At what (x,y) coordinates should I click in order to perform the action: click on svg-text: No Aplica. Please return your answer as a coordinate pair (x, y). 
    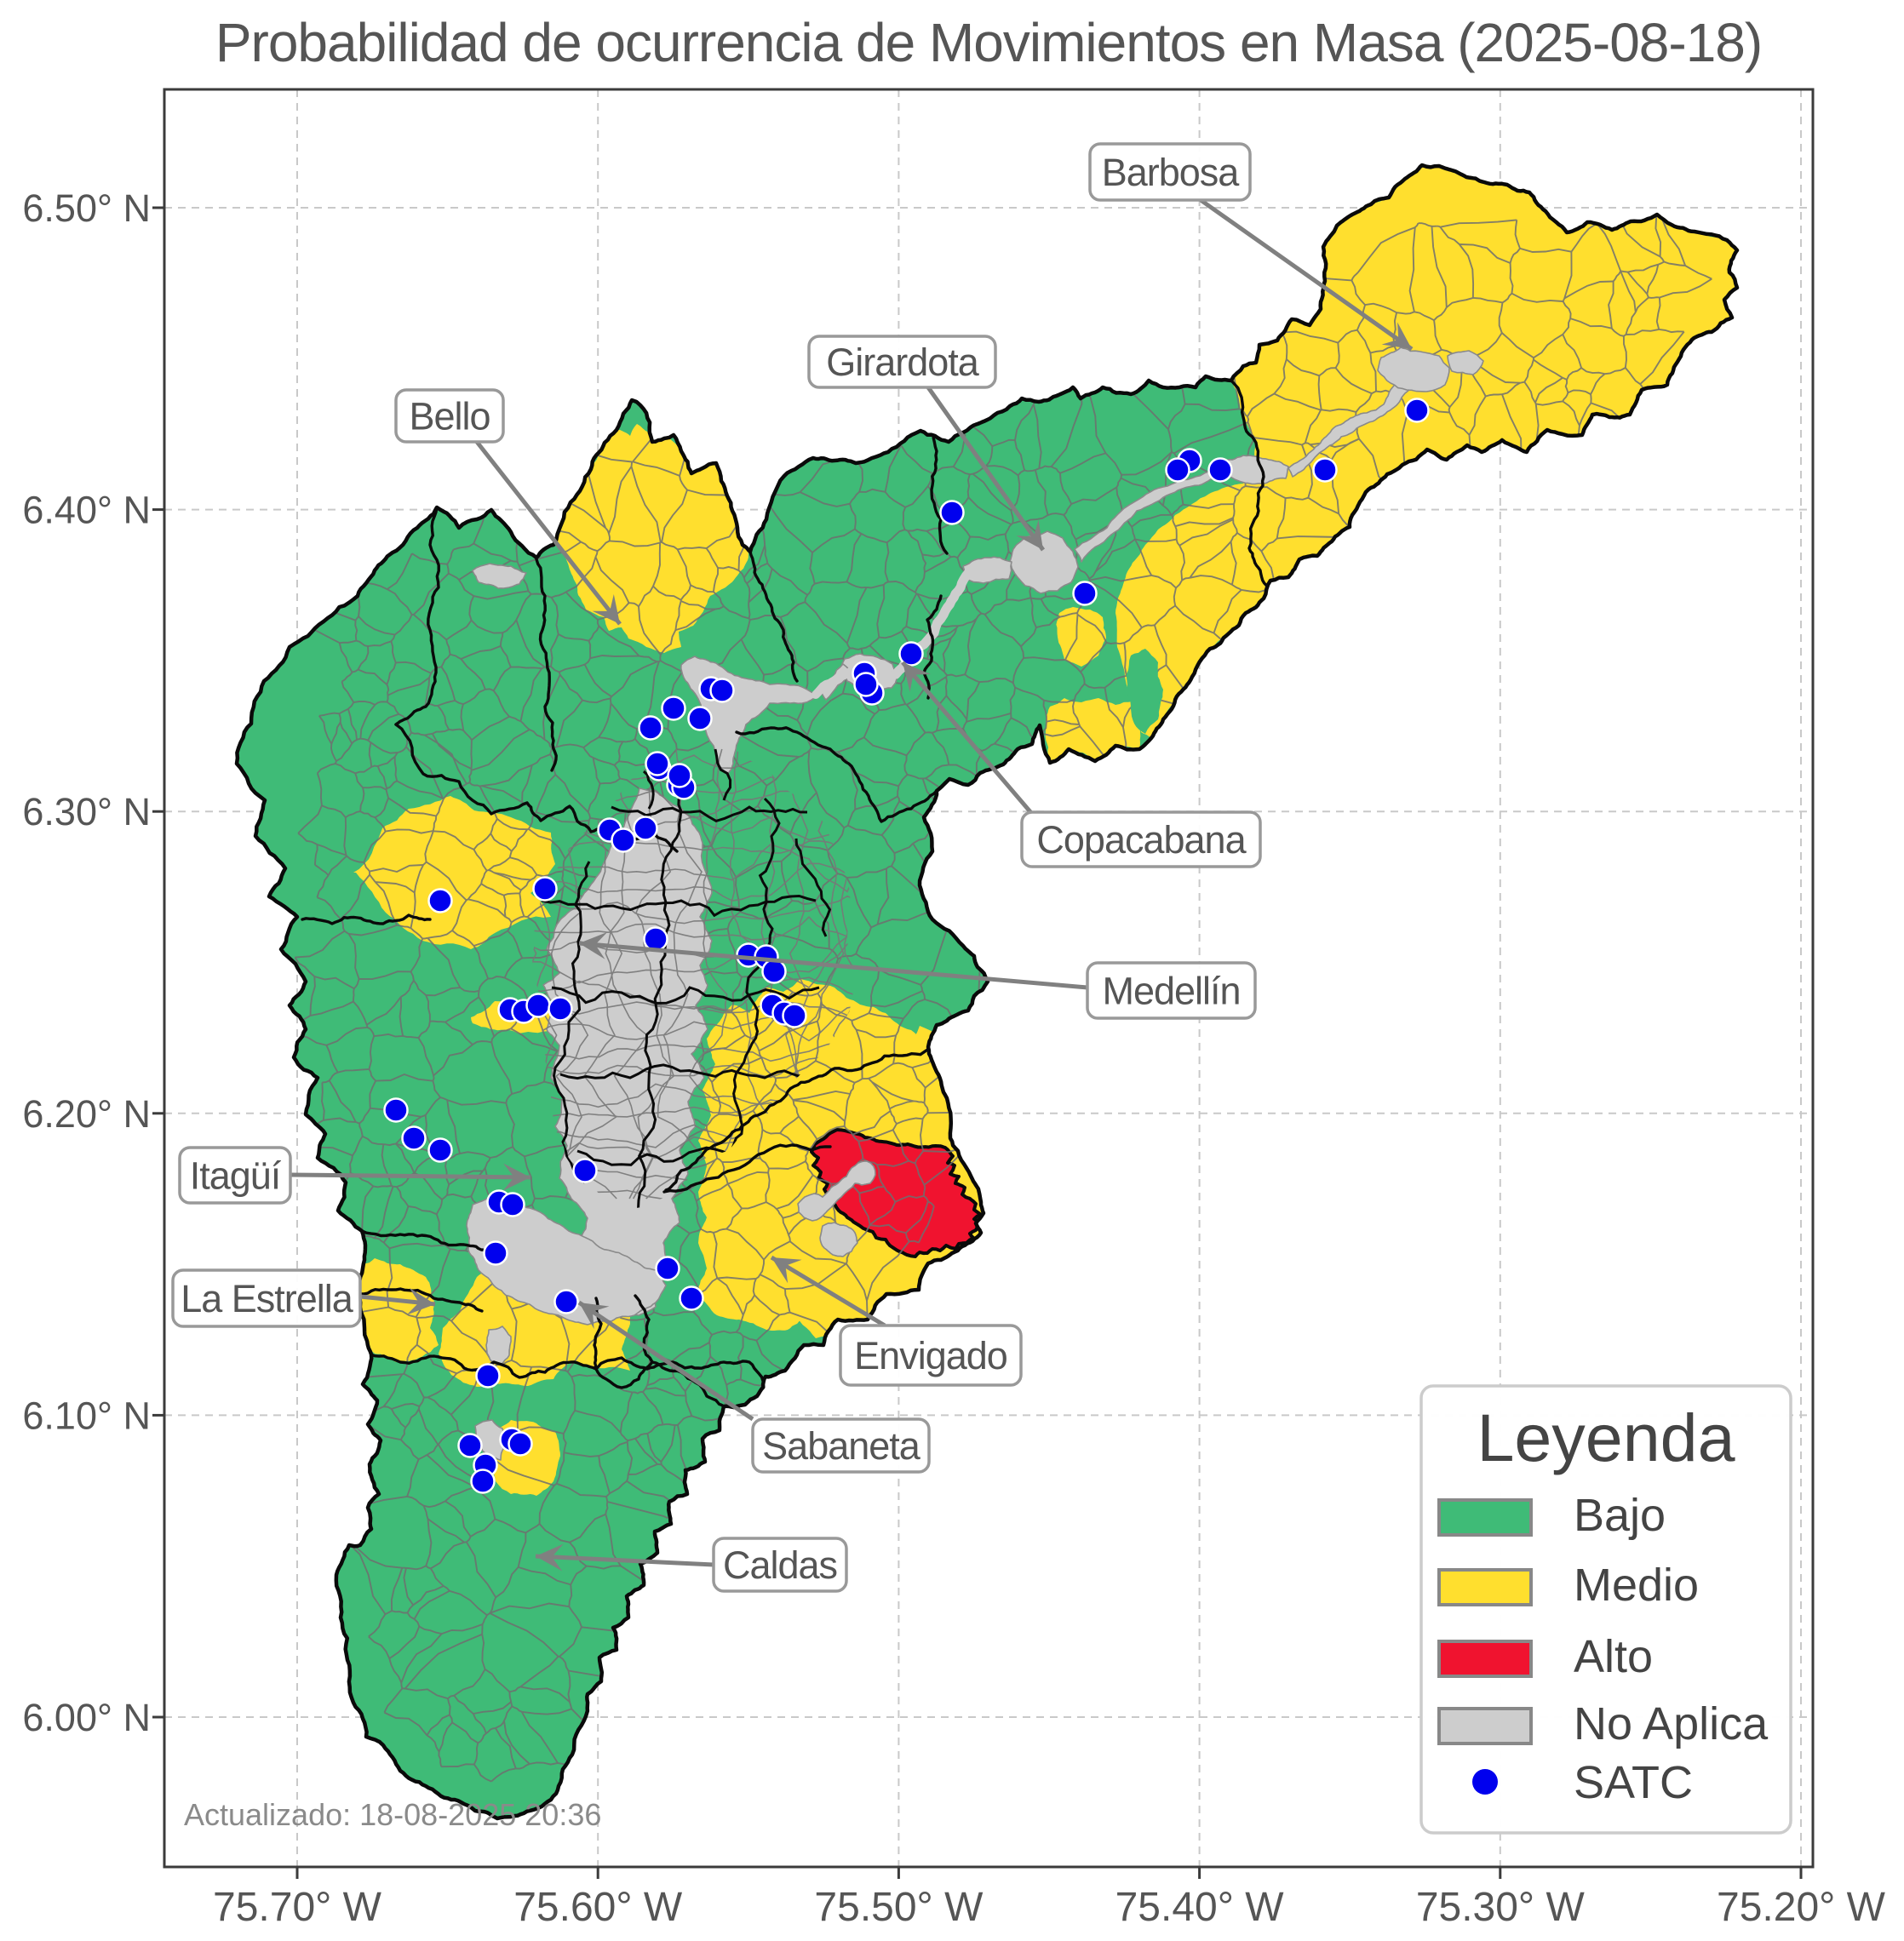
    Looking at the image, I should click on (1671, 1723).